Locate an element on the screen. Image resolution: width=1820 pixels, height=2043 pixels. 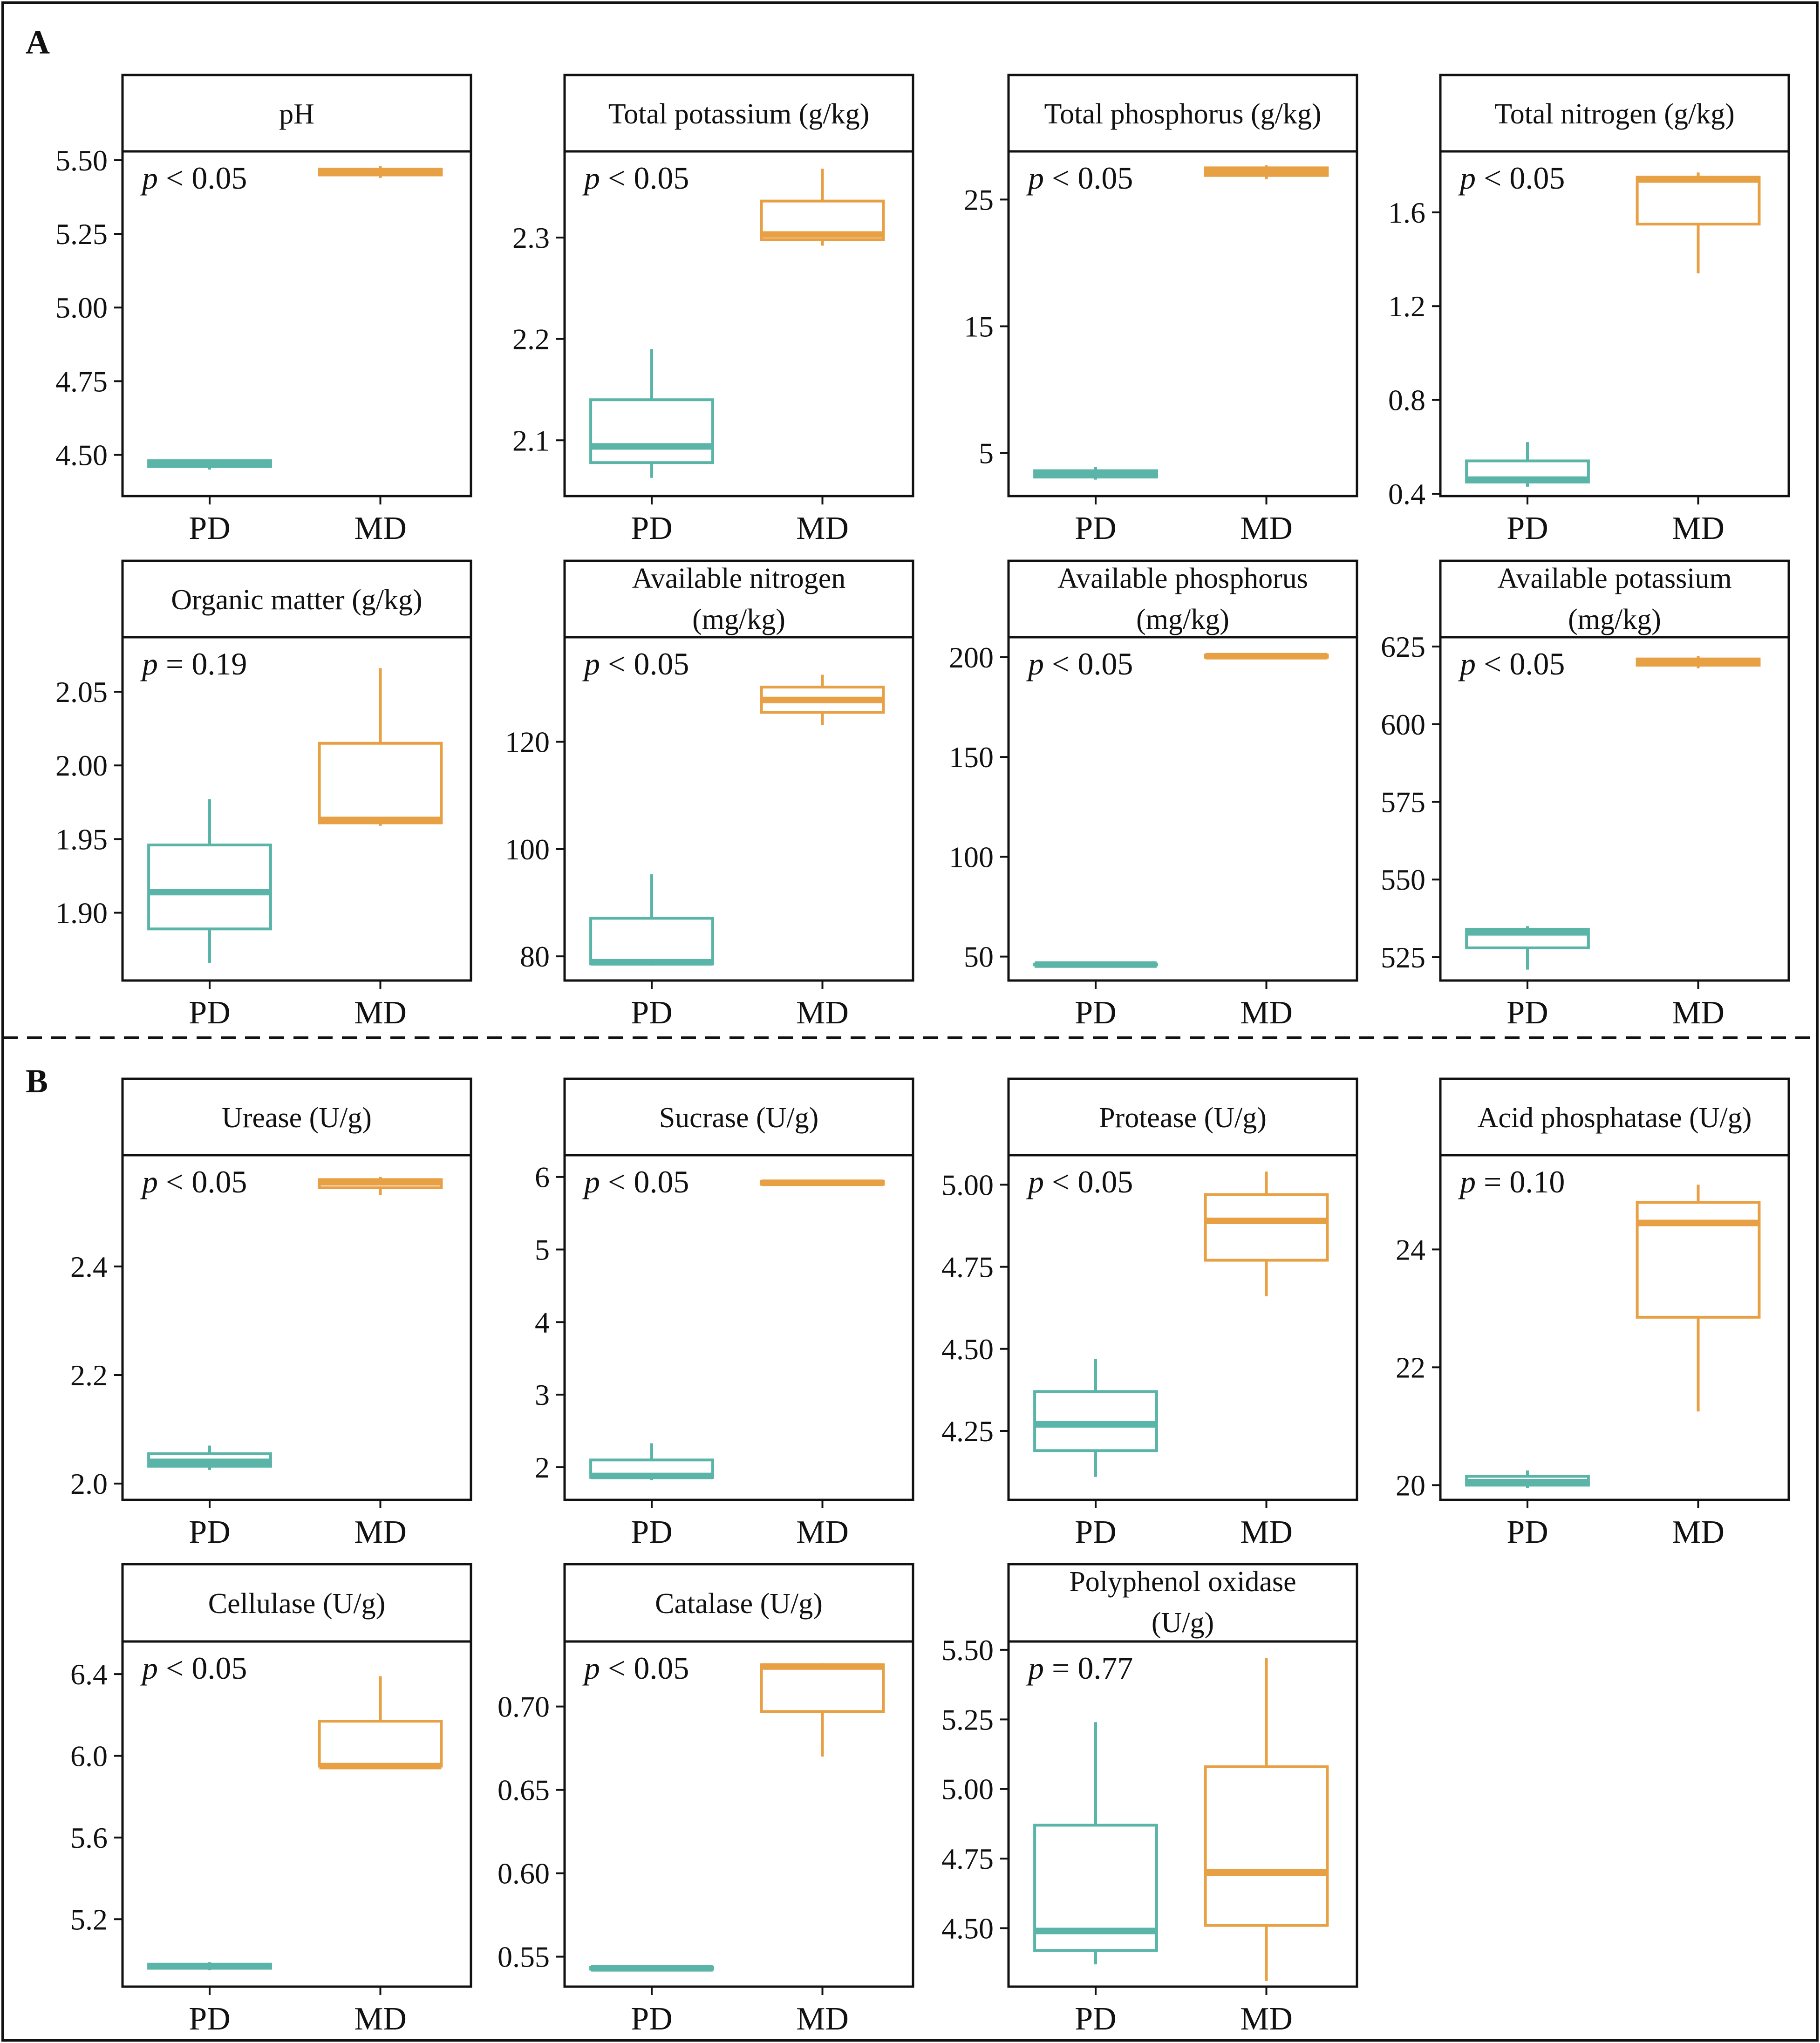
y-tick-label: 150 is located at coordinates (971, 757).